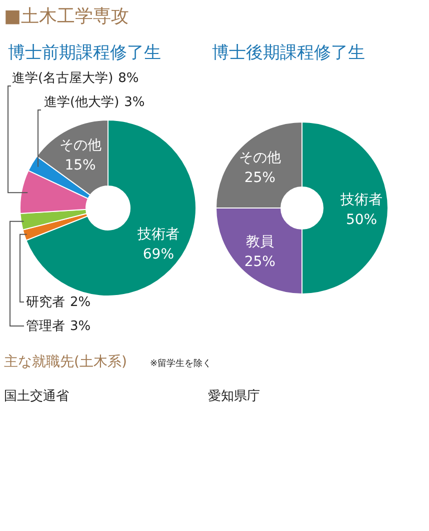 The height and width of the screenshot is (531, 429). What do you see at coordinates (84, 53) in the screenshot?
I see `chart-title: 博士前期課程修了生` at bounding box center [84, 53].